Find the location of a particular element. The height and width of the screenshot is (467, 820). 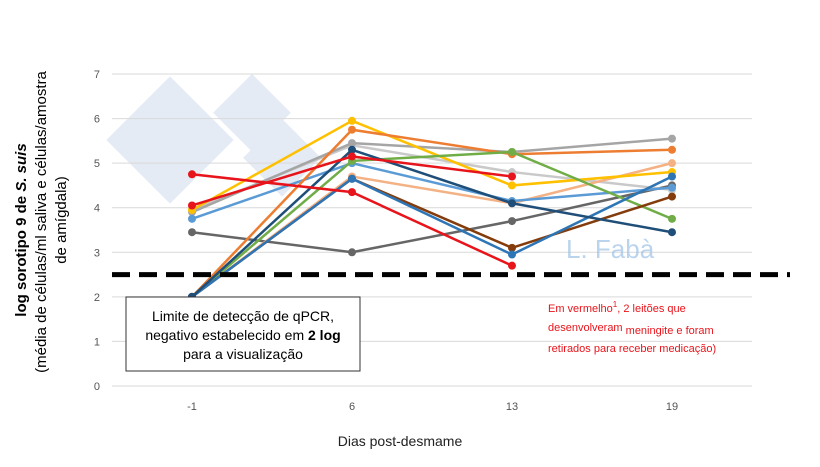

x-tick-label: 13 is located at coordinates (512, 407).